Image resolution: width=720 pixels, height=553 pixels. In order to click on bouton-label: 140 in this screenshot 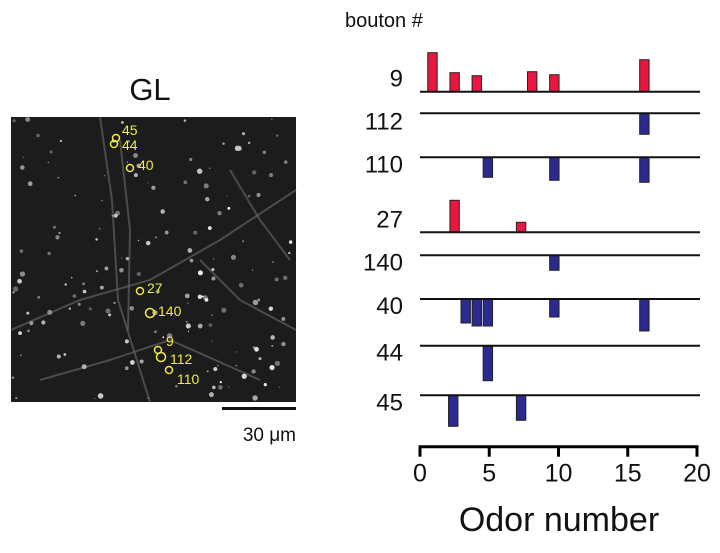, I will do `click(170, 311)`.